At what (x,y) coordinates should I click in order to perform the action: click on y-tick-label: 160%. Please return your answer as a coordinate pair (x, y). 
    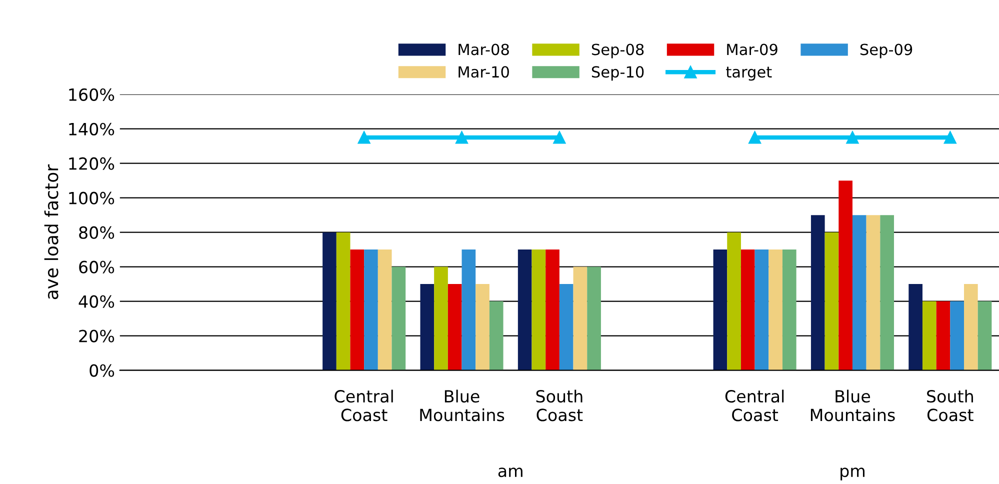
    Looking at the image, I should click on (91, 94).